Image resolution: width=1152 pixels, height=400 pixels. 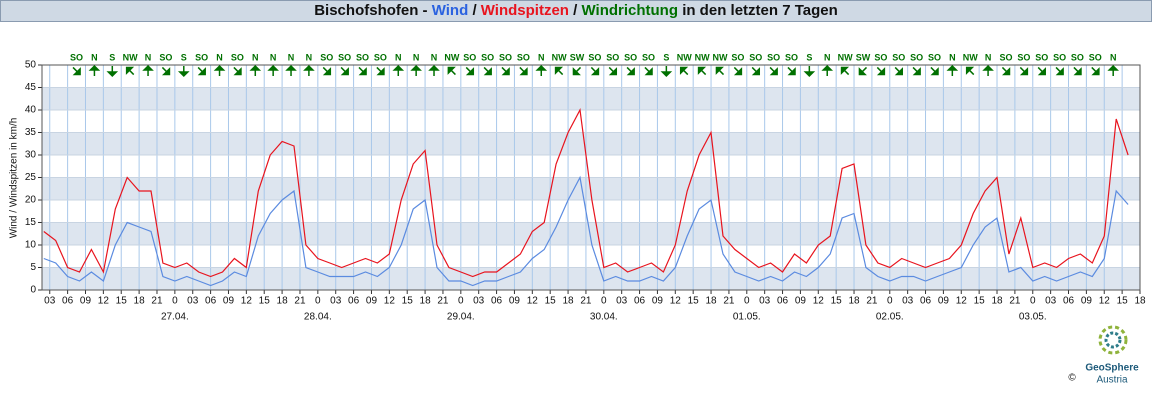 What do you see at coordinates (175, 317) in the screenshot?
I see `day-label: 27.04.` at bounding box center [175, 317].